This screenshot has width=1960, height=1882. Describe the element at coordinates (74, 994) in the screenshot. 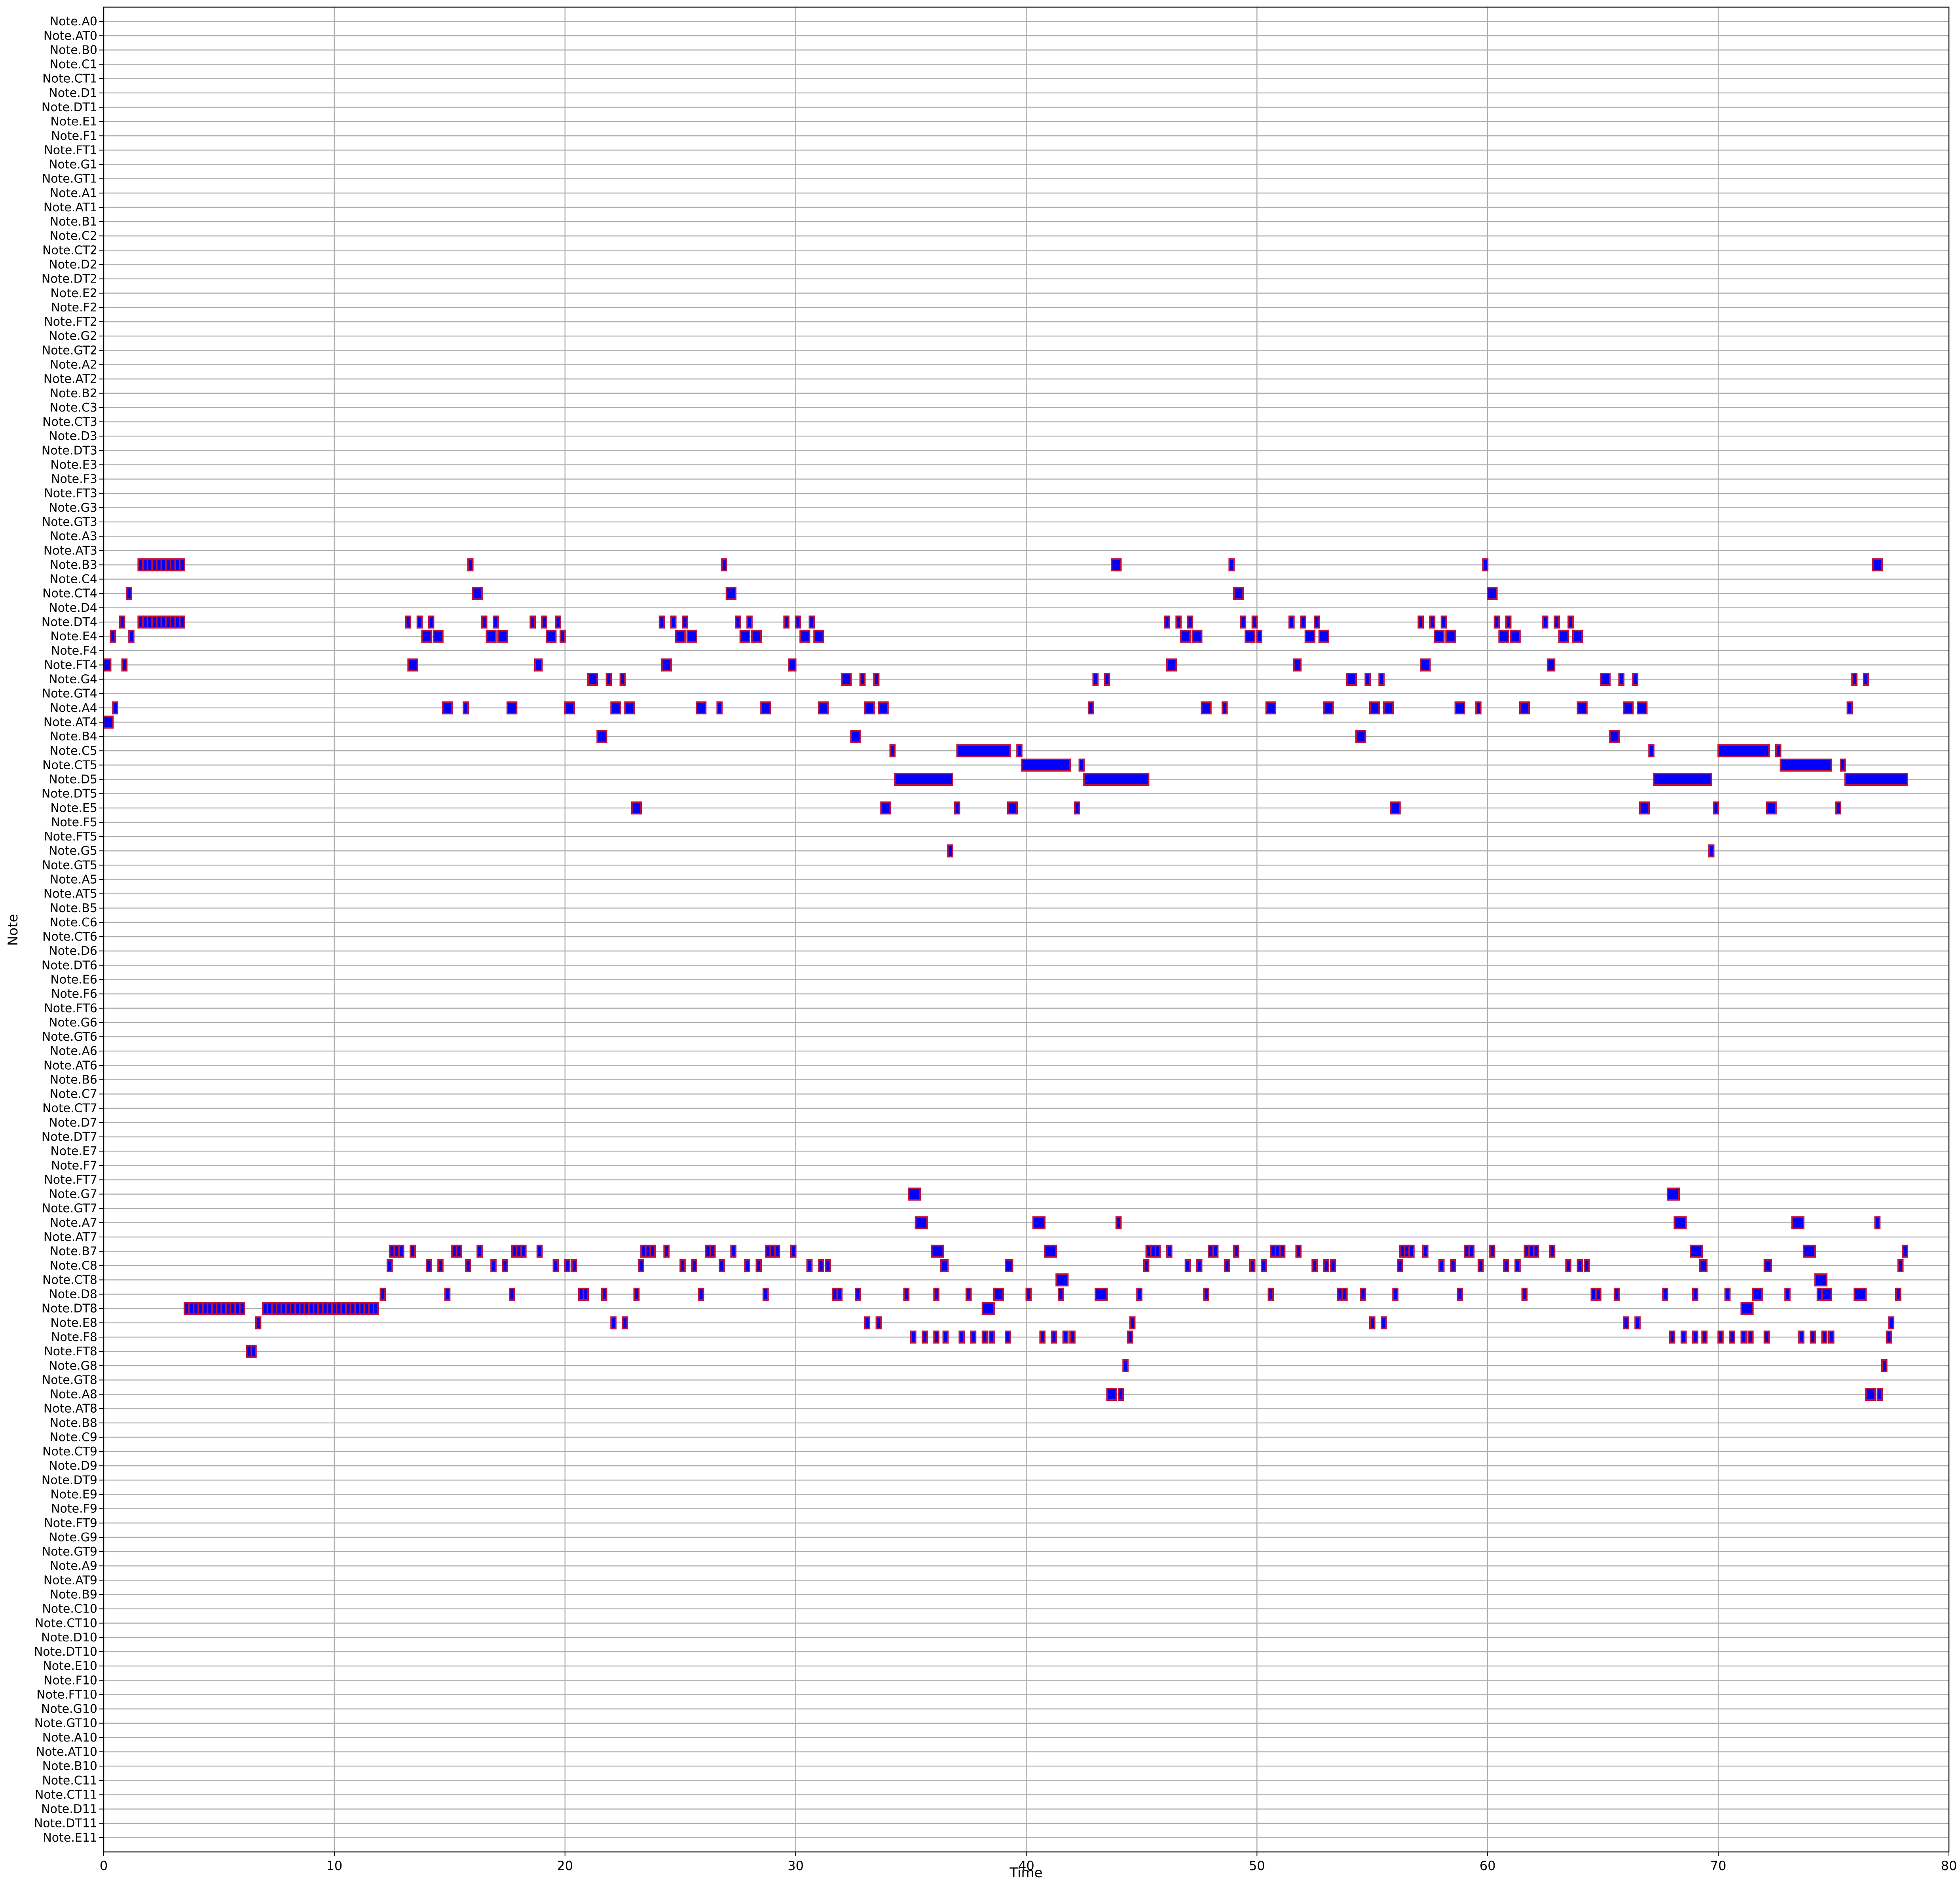

I see `y-tick-label: Note.F6` at that location.